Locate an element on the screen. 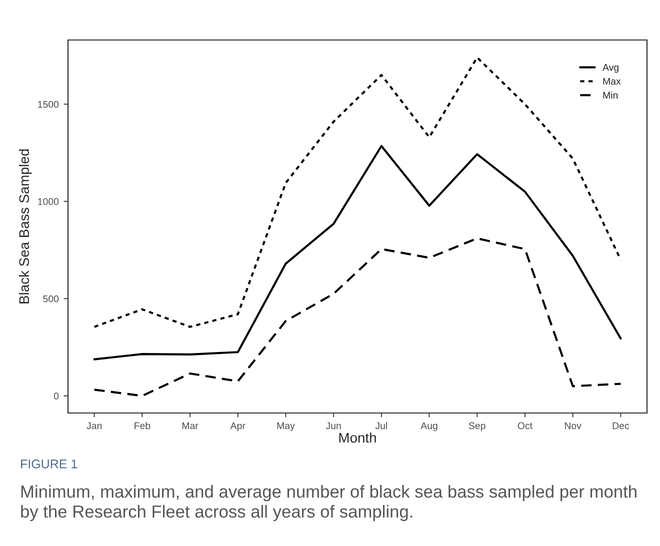  y-tick-label: 1000 is located at coordinates (48, 202).